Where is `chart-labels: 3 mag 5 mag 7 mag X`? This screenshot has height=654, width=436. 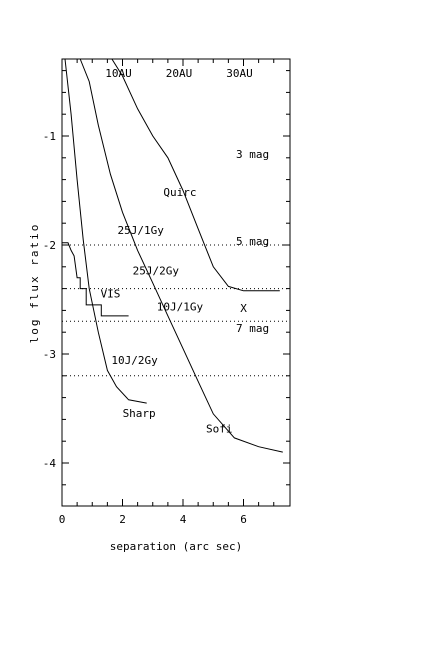 chart-labels: 3 mag 5 mag 7 mag X is located at coordinates (252, 241).